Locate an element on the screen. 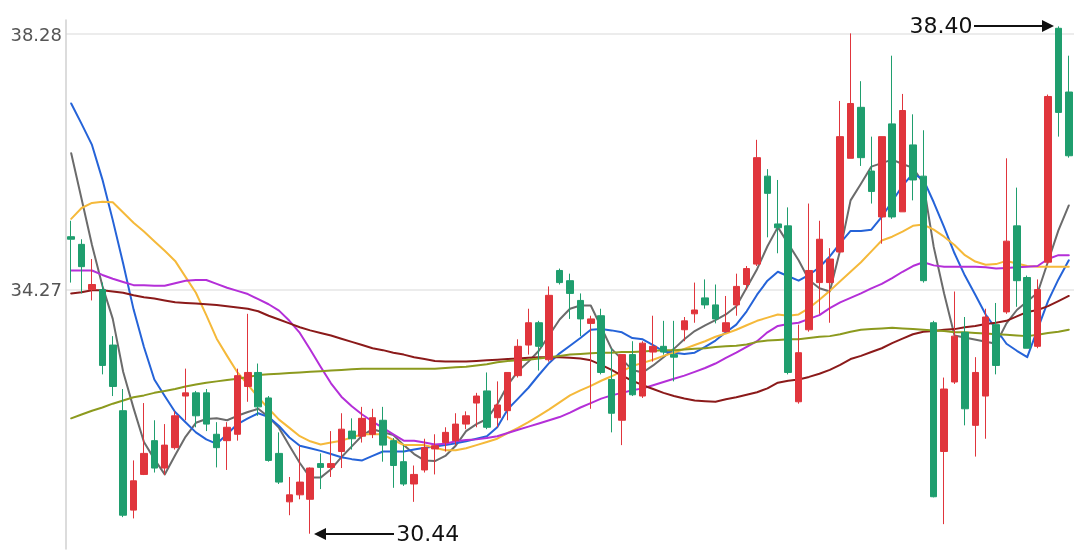 The image size is (1080, 551). y-tick-label: 38.28 is located at coordinates (36, 34).